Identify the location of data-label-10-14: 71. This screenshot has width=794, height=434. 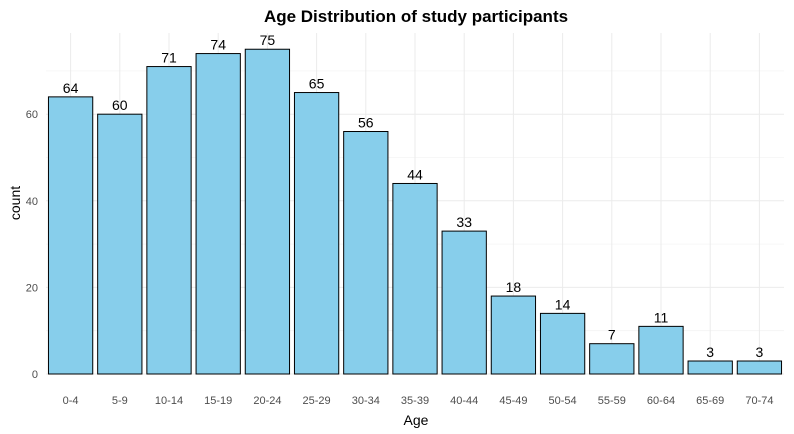
(169, 58).